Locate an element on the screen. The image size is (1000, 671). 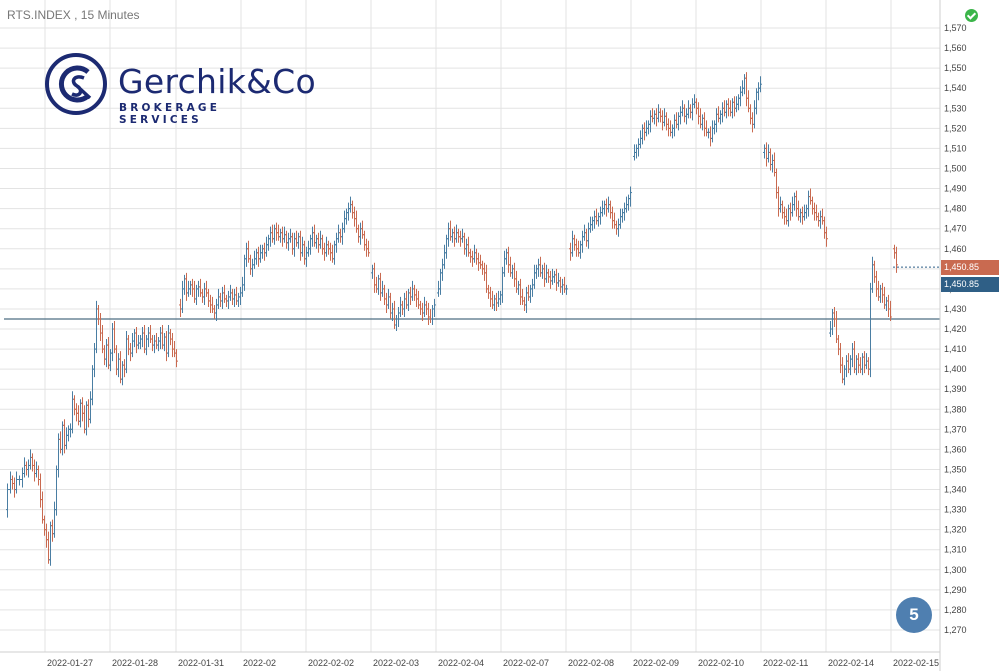
last-price-label: 1,450.85 is located at coordinates (970, 267).